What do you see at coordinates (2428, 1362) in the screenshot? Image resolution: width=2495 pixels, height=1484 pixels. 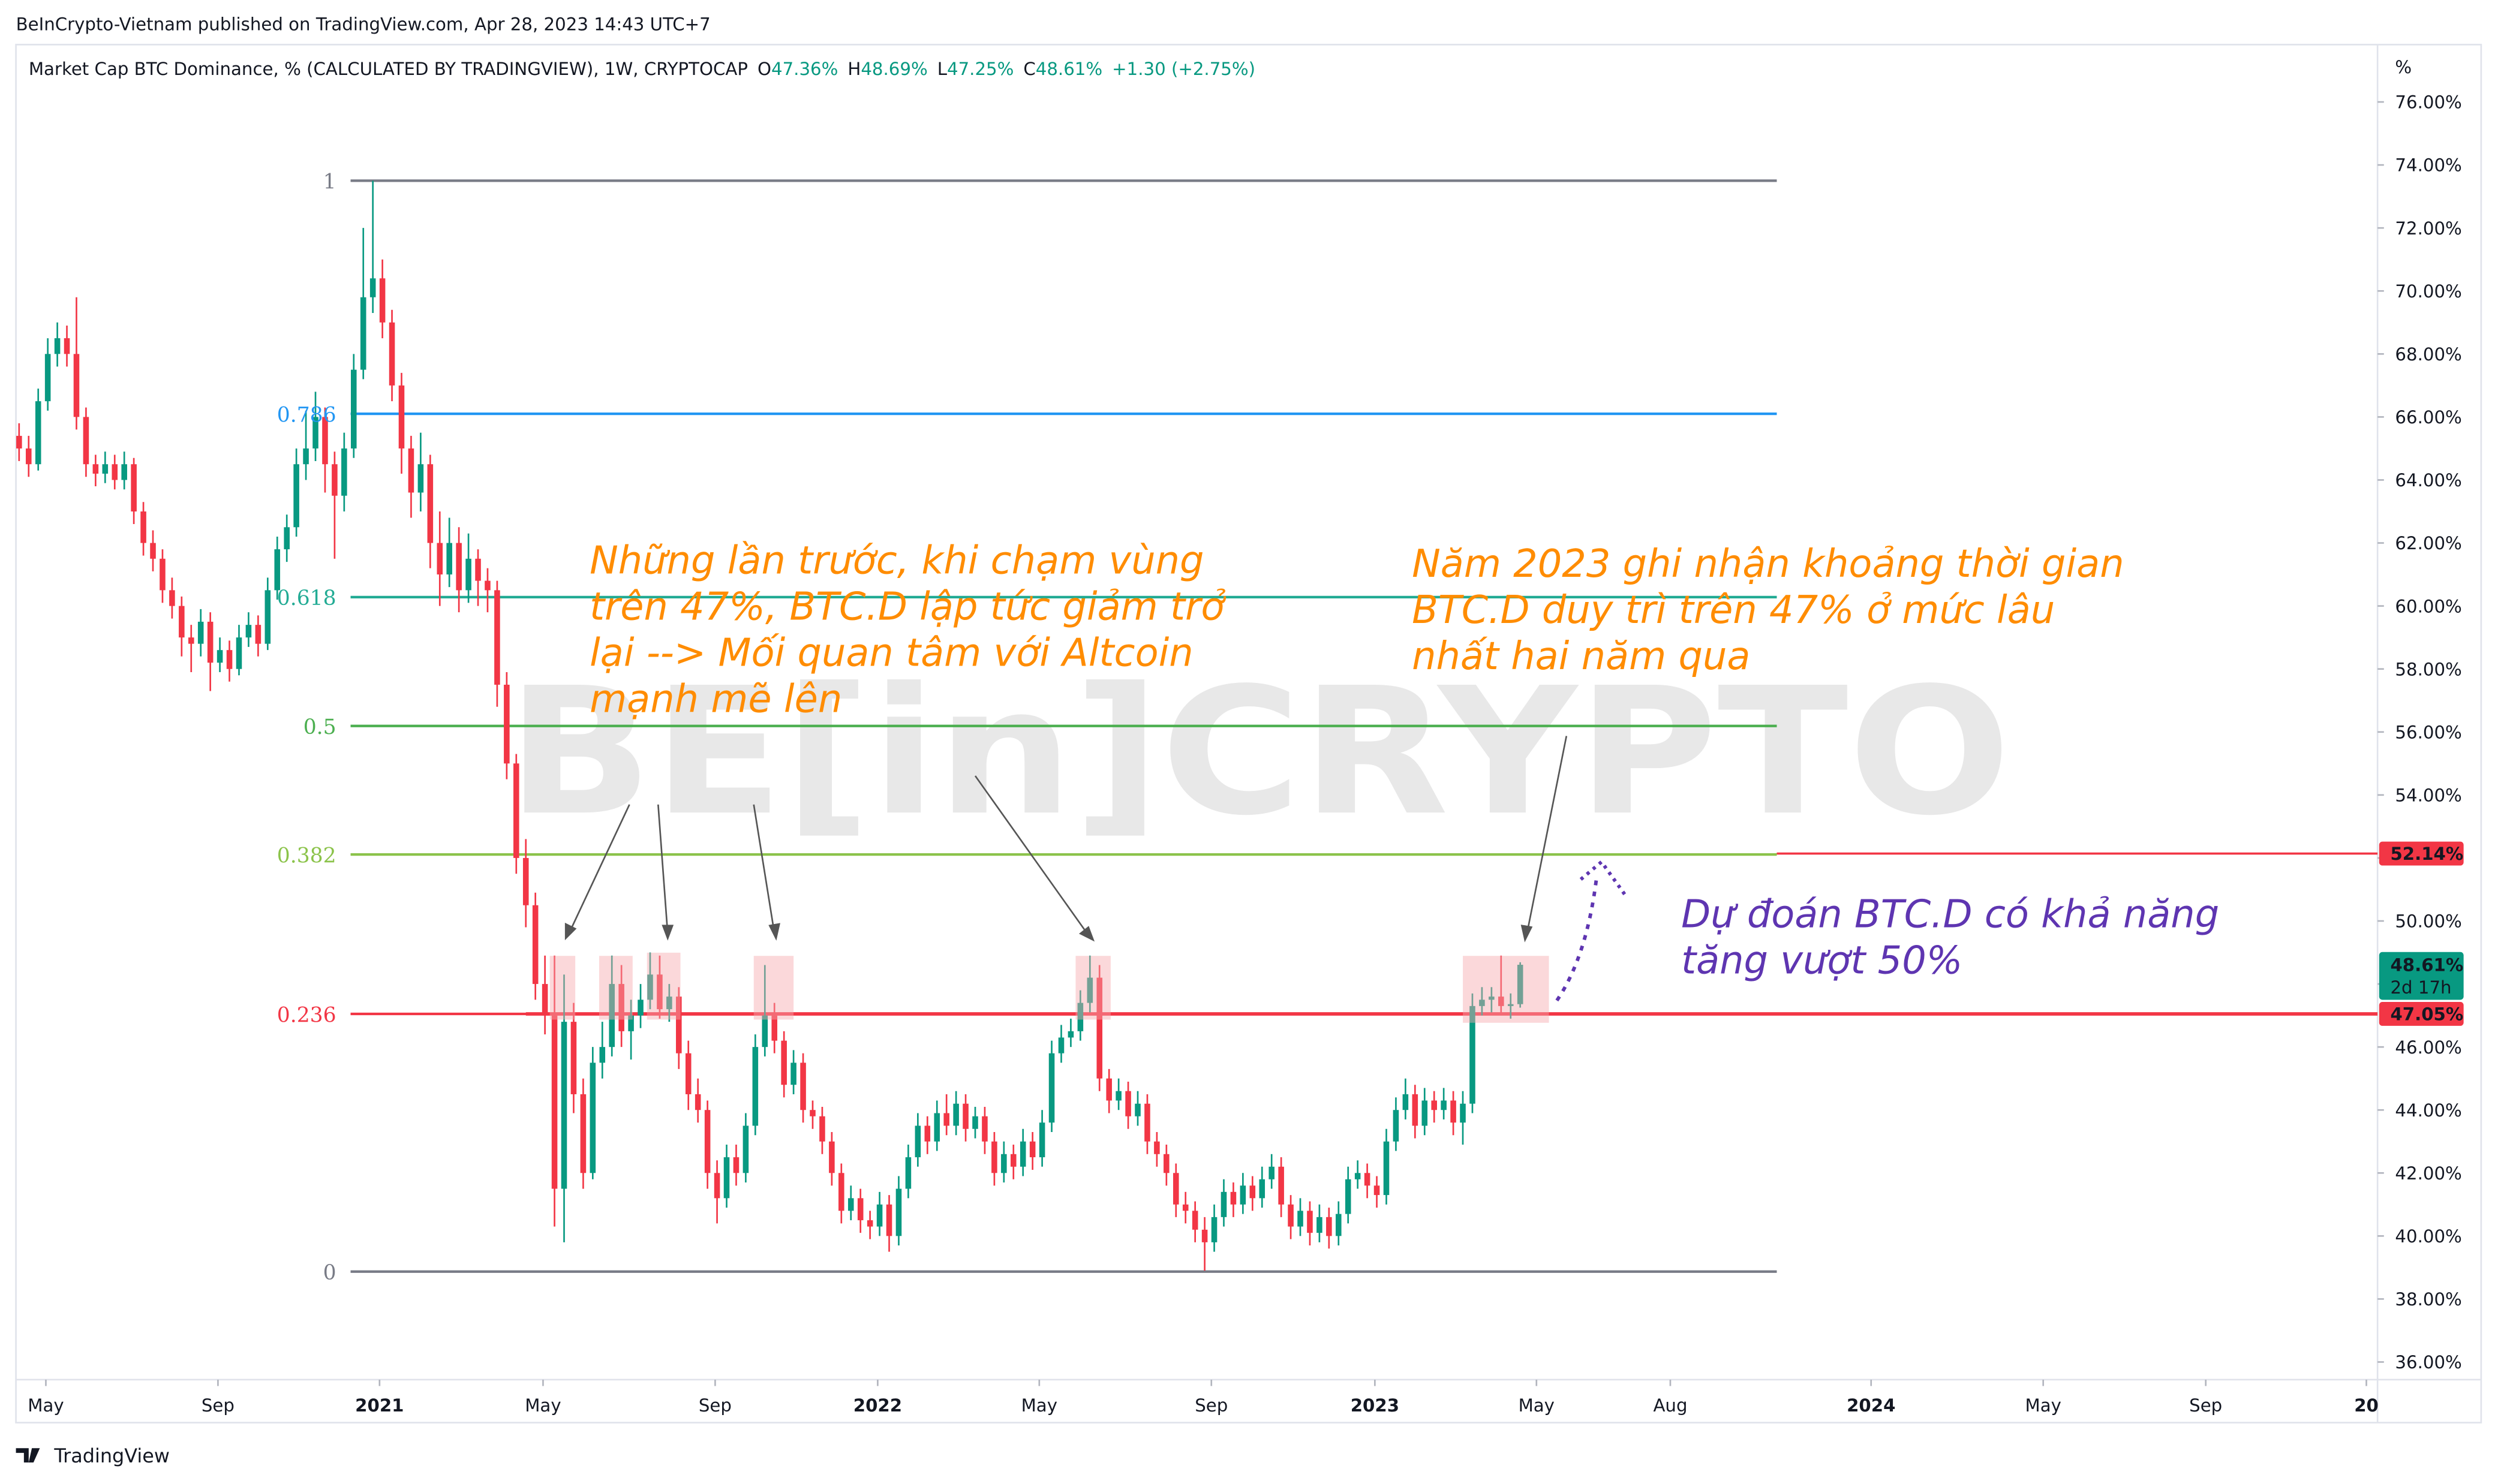 I see `y-tick-label: 36.00%` at bounding box center [2428, 1362].